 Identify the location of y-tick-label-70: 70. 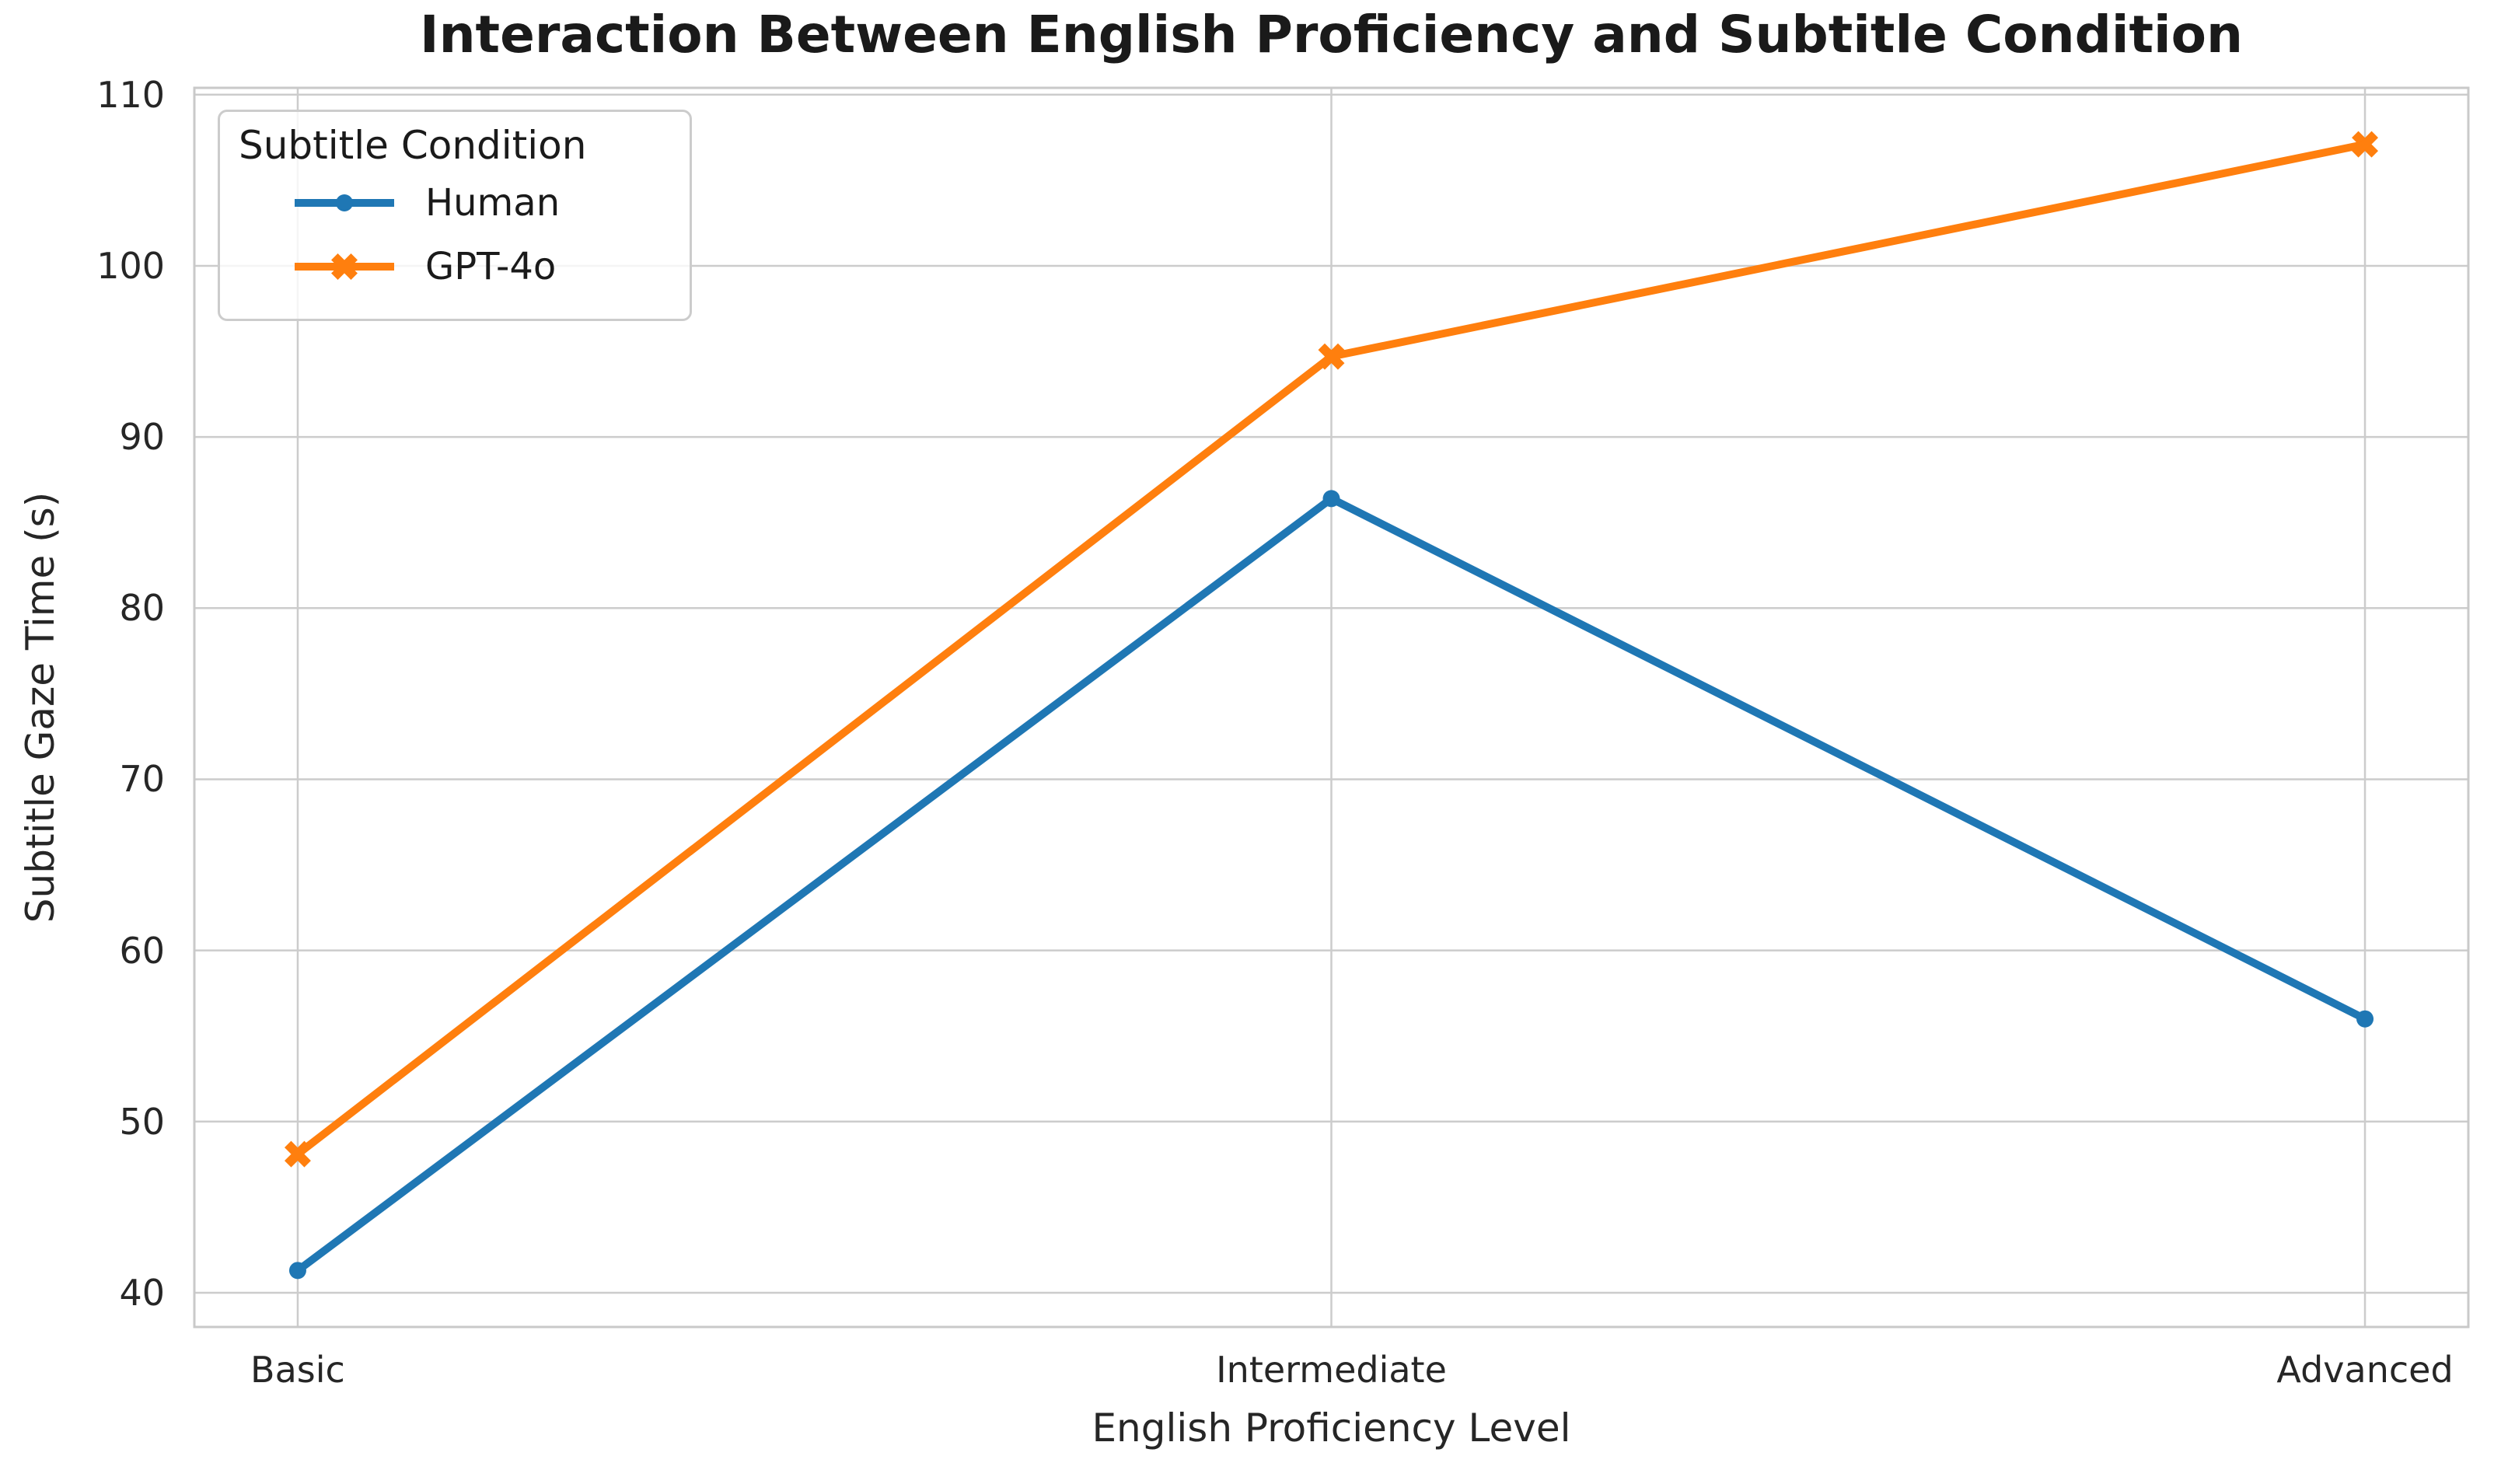
(142, 779).